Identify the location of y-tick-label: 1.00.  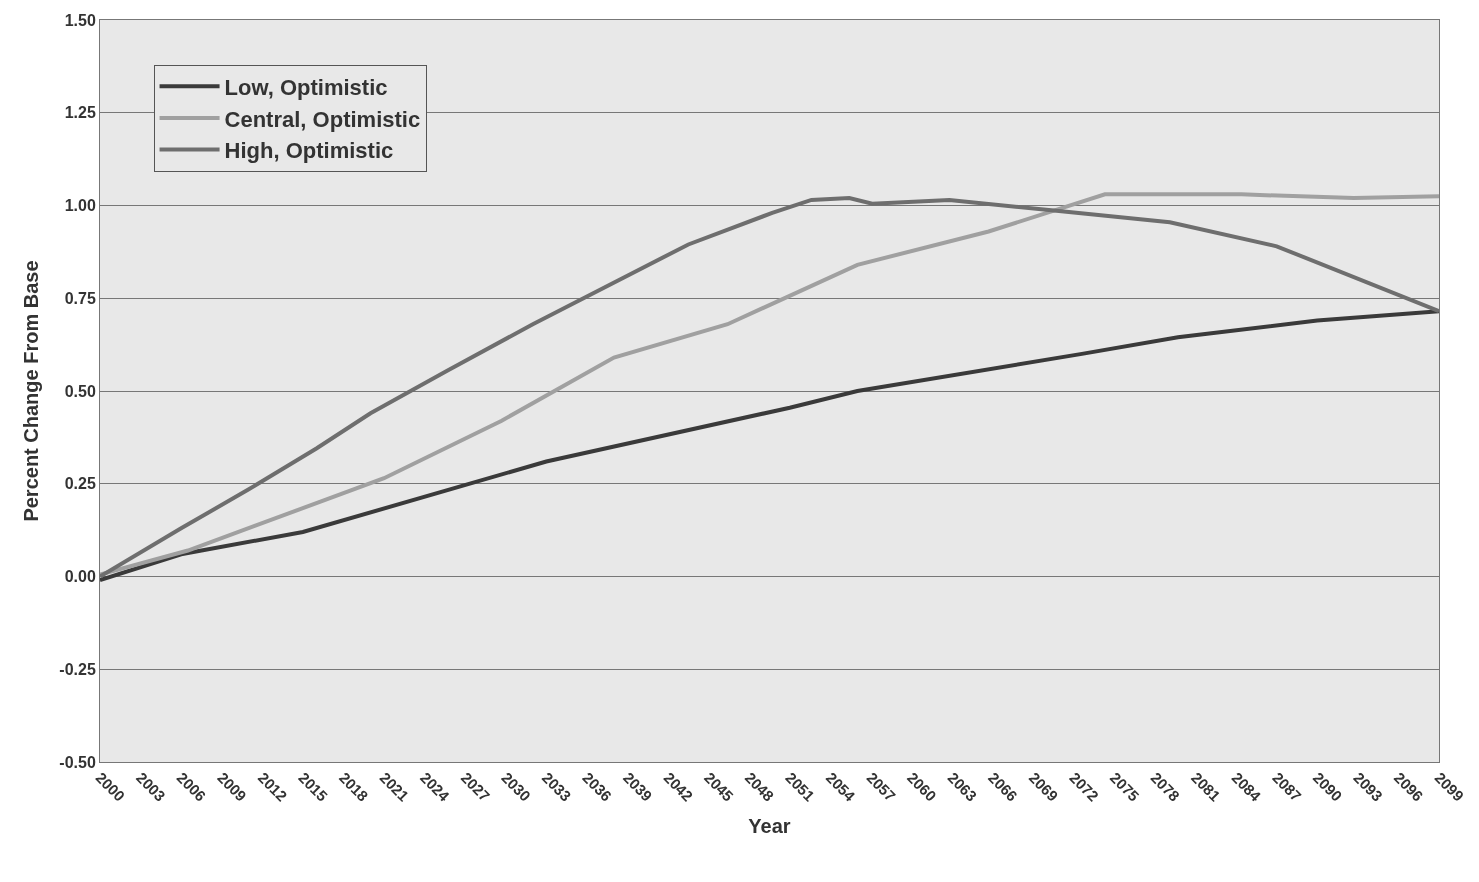
(80, 206).